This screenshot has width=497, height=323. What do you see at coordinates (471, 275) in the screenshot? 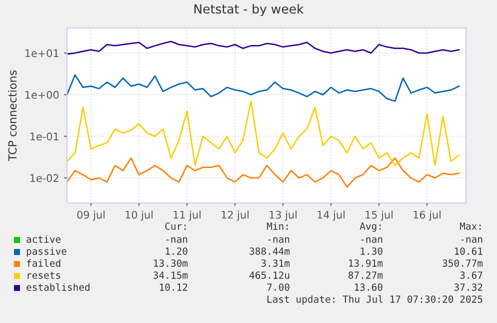
I see `text: 3.67` at bounding box center [471, 275].